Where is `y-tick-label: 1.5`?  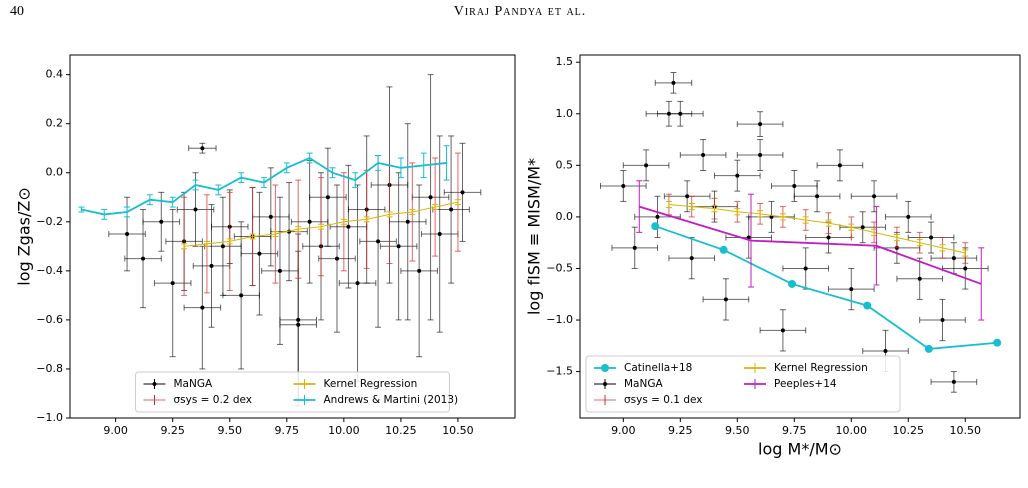 y-tick-label: 1.5 is located at coordinates (565, 61).